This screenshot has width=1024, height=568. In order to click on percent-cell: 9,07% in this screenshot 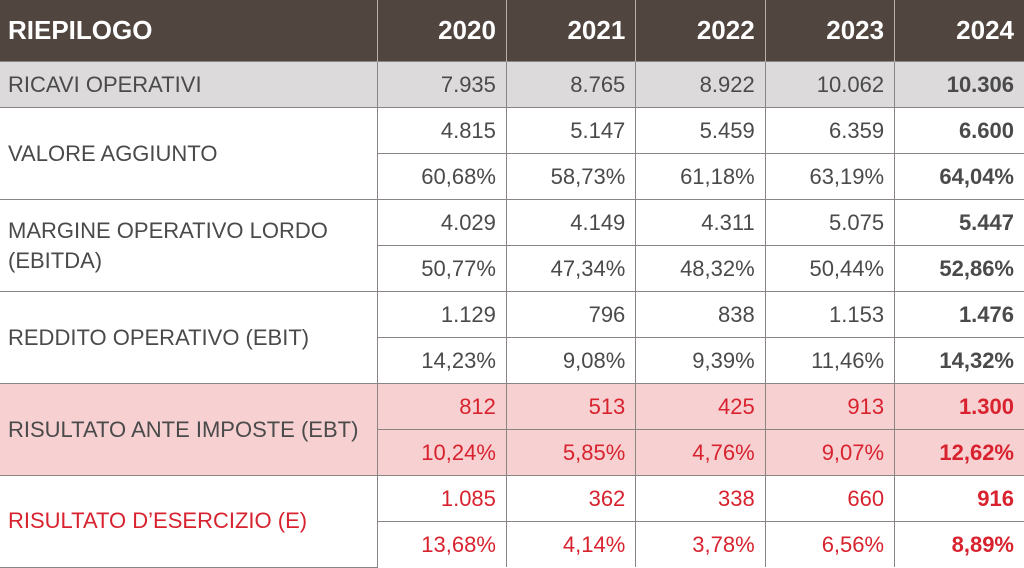, I will do `click(830, 452)`.